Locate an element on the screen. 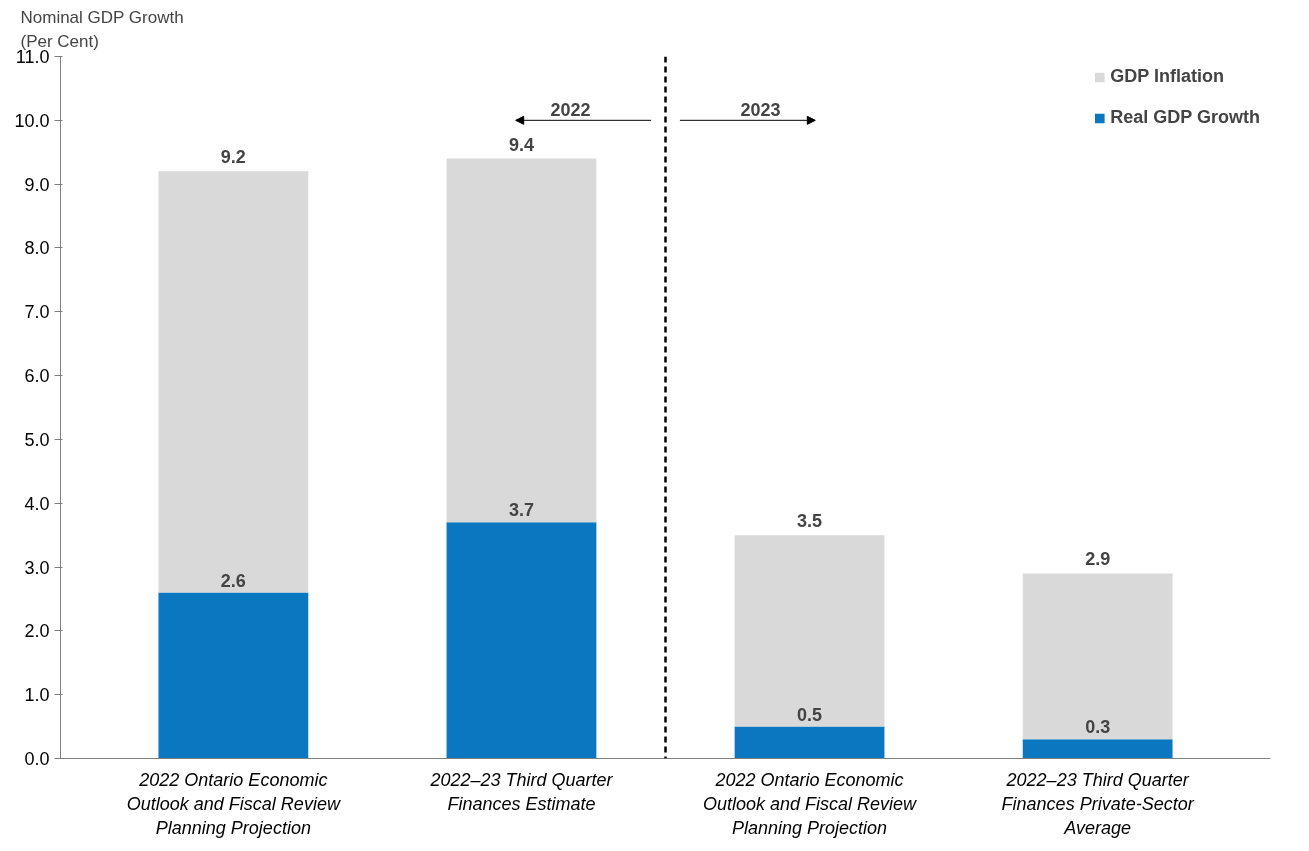  annotation: 2023 is located at coordinates (760, 110).